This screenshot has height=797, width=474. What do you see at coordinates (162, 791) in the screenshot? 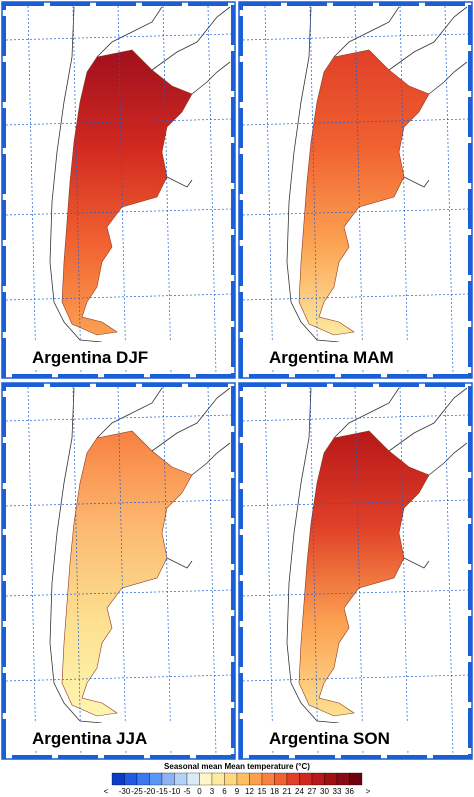
I see `colorbar-label: -15` at bounding box center [162, 791].